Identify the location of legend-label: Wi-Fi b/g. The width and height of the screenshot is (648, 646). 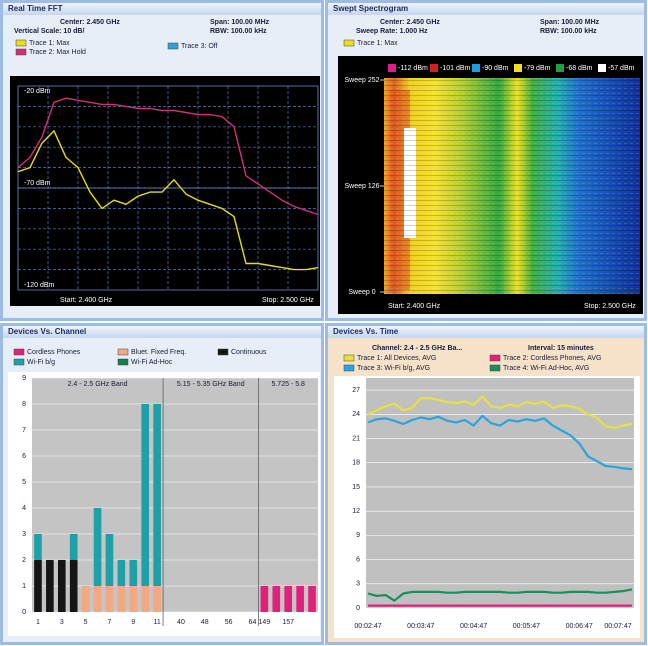
(41, 362).